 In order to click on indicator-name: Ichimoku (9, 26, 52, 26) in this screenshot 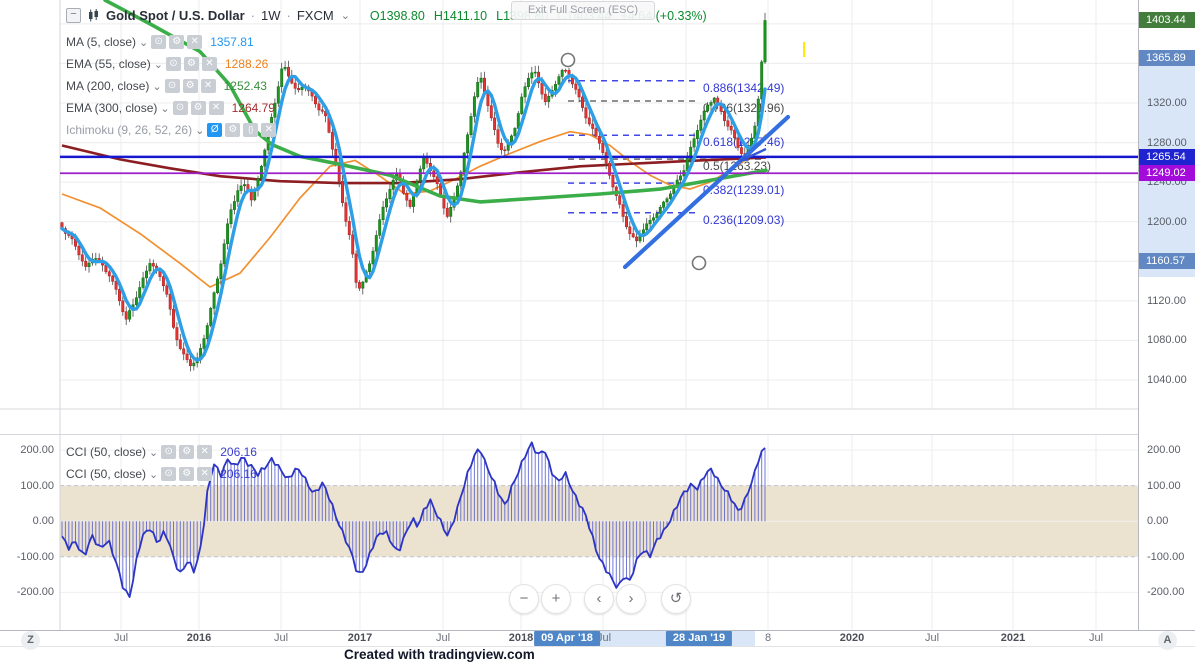, I will do `click(129, 130)`.